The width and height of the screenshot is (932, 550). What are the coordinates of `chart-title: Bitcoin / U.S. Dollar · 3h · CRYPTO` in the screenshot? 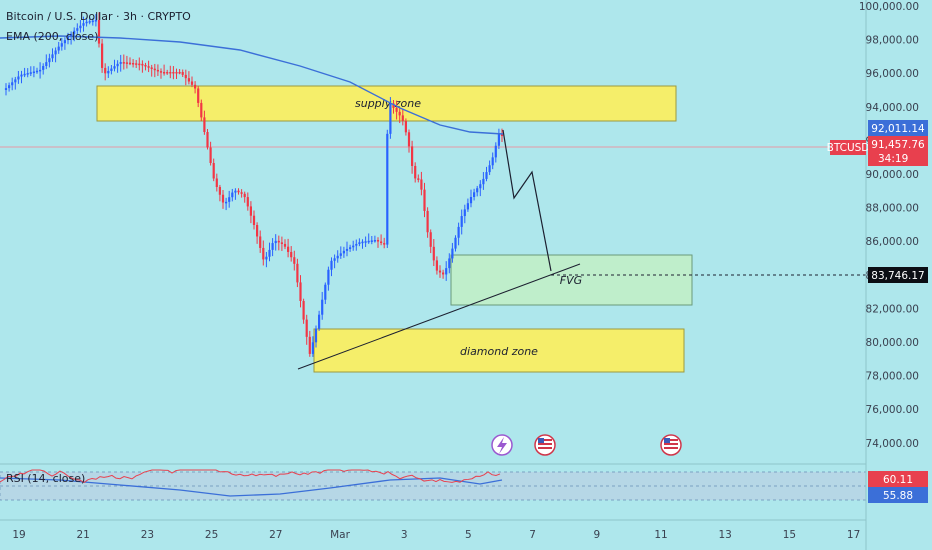 It's located at (98, 16).